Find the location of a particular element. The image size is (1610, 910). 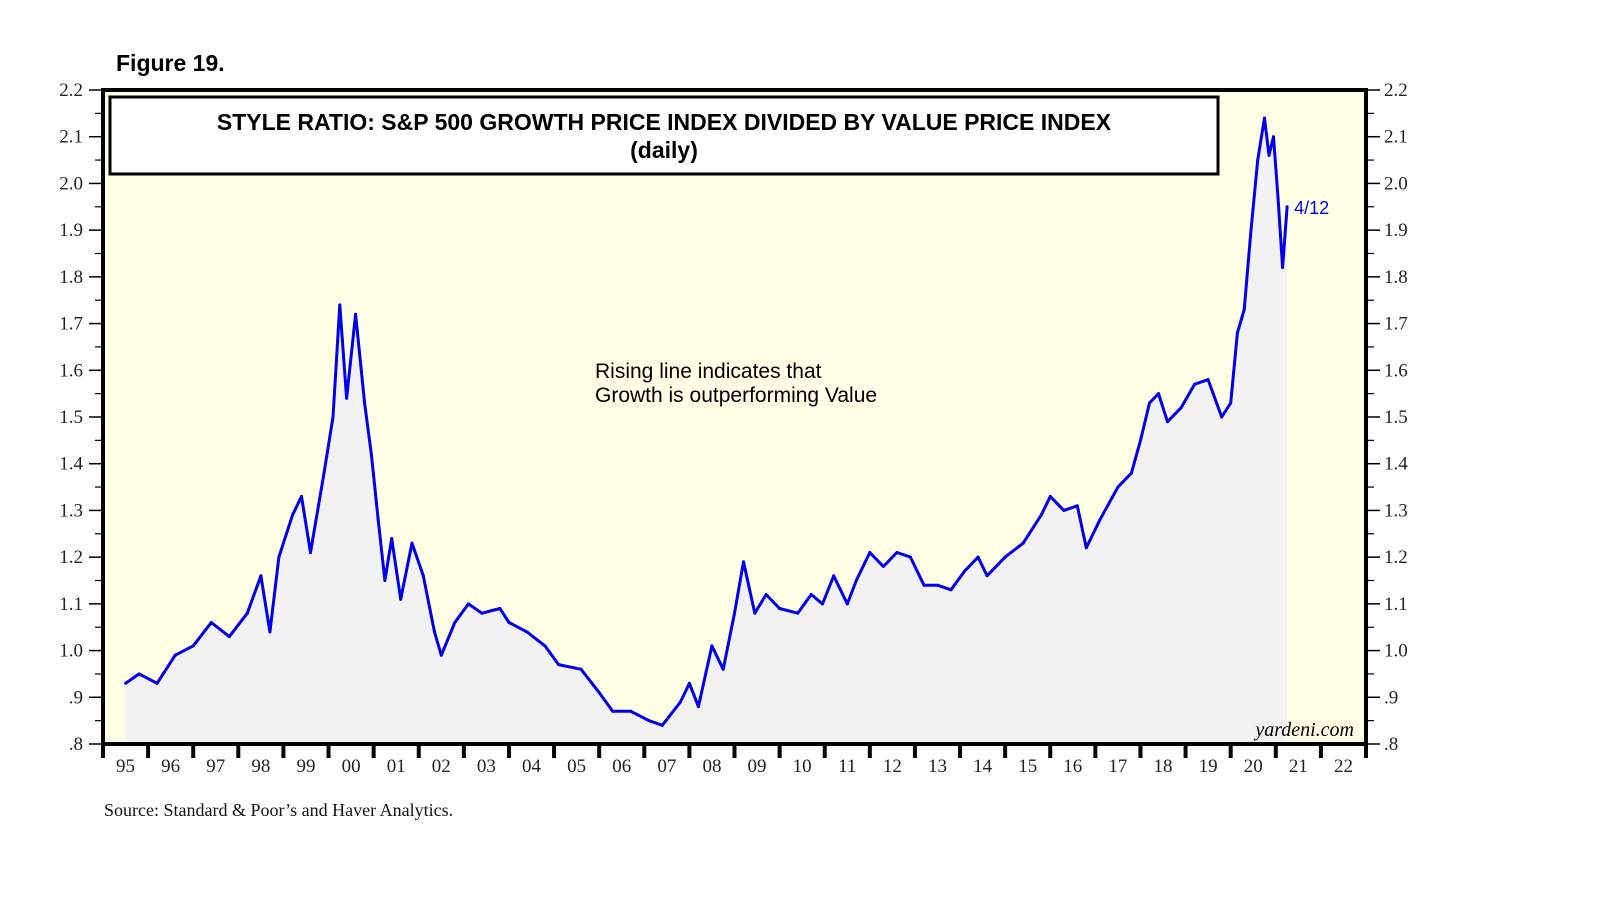

y-tick-label-right: 1.5 is located at coordinates (1396, 417).